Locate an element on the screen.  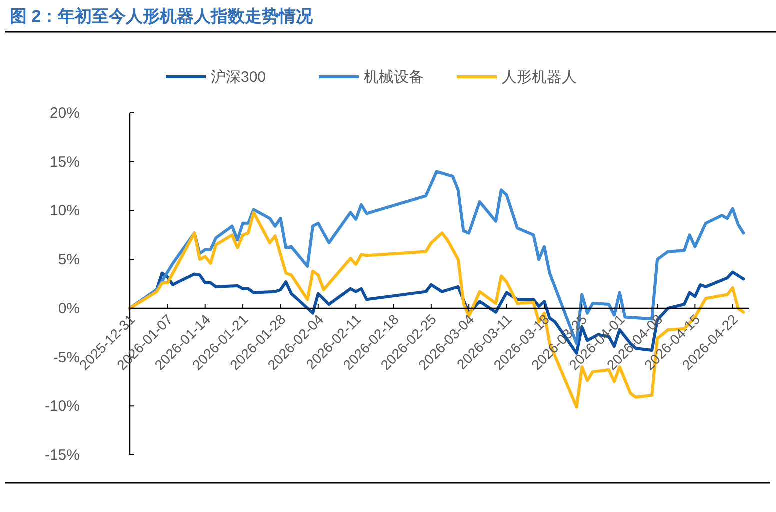
legend-label: 沪深300 is located at coordinates (238, 77).